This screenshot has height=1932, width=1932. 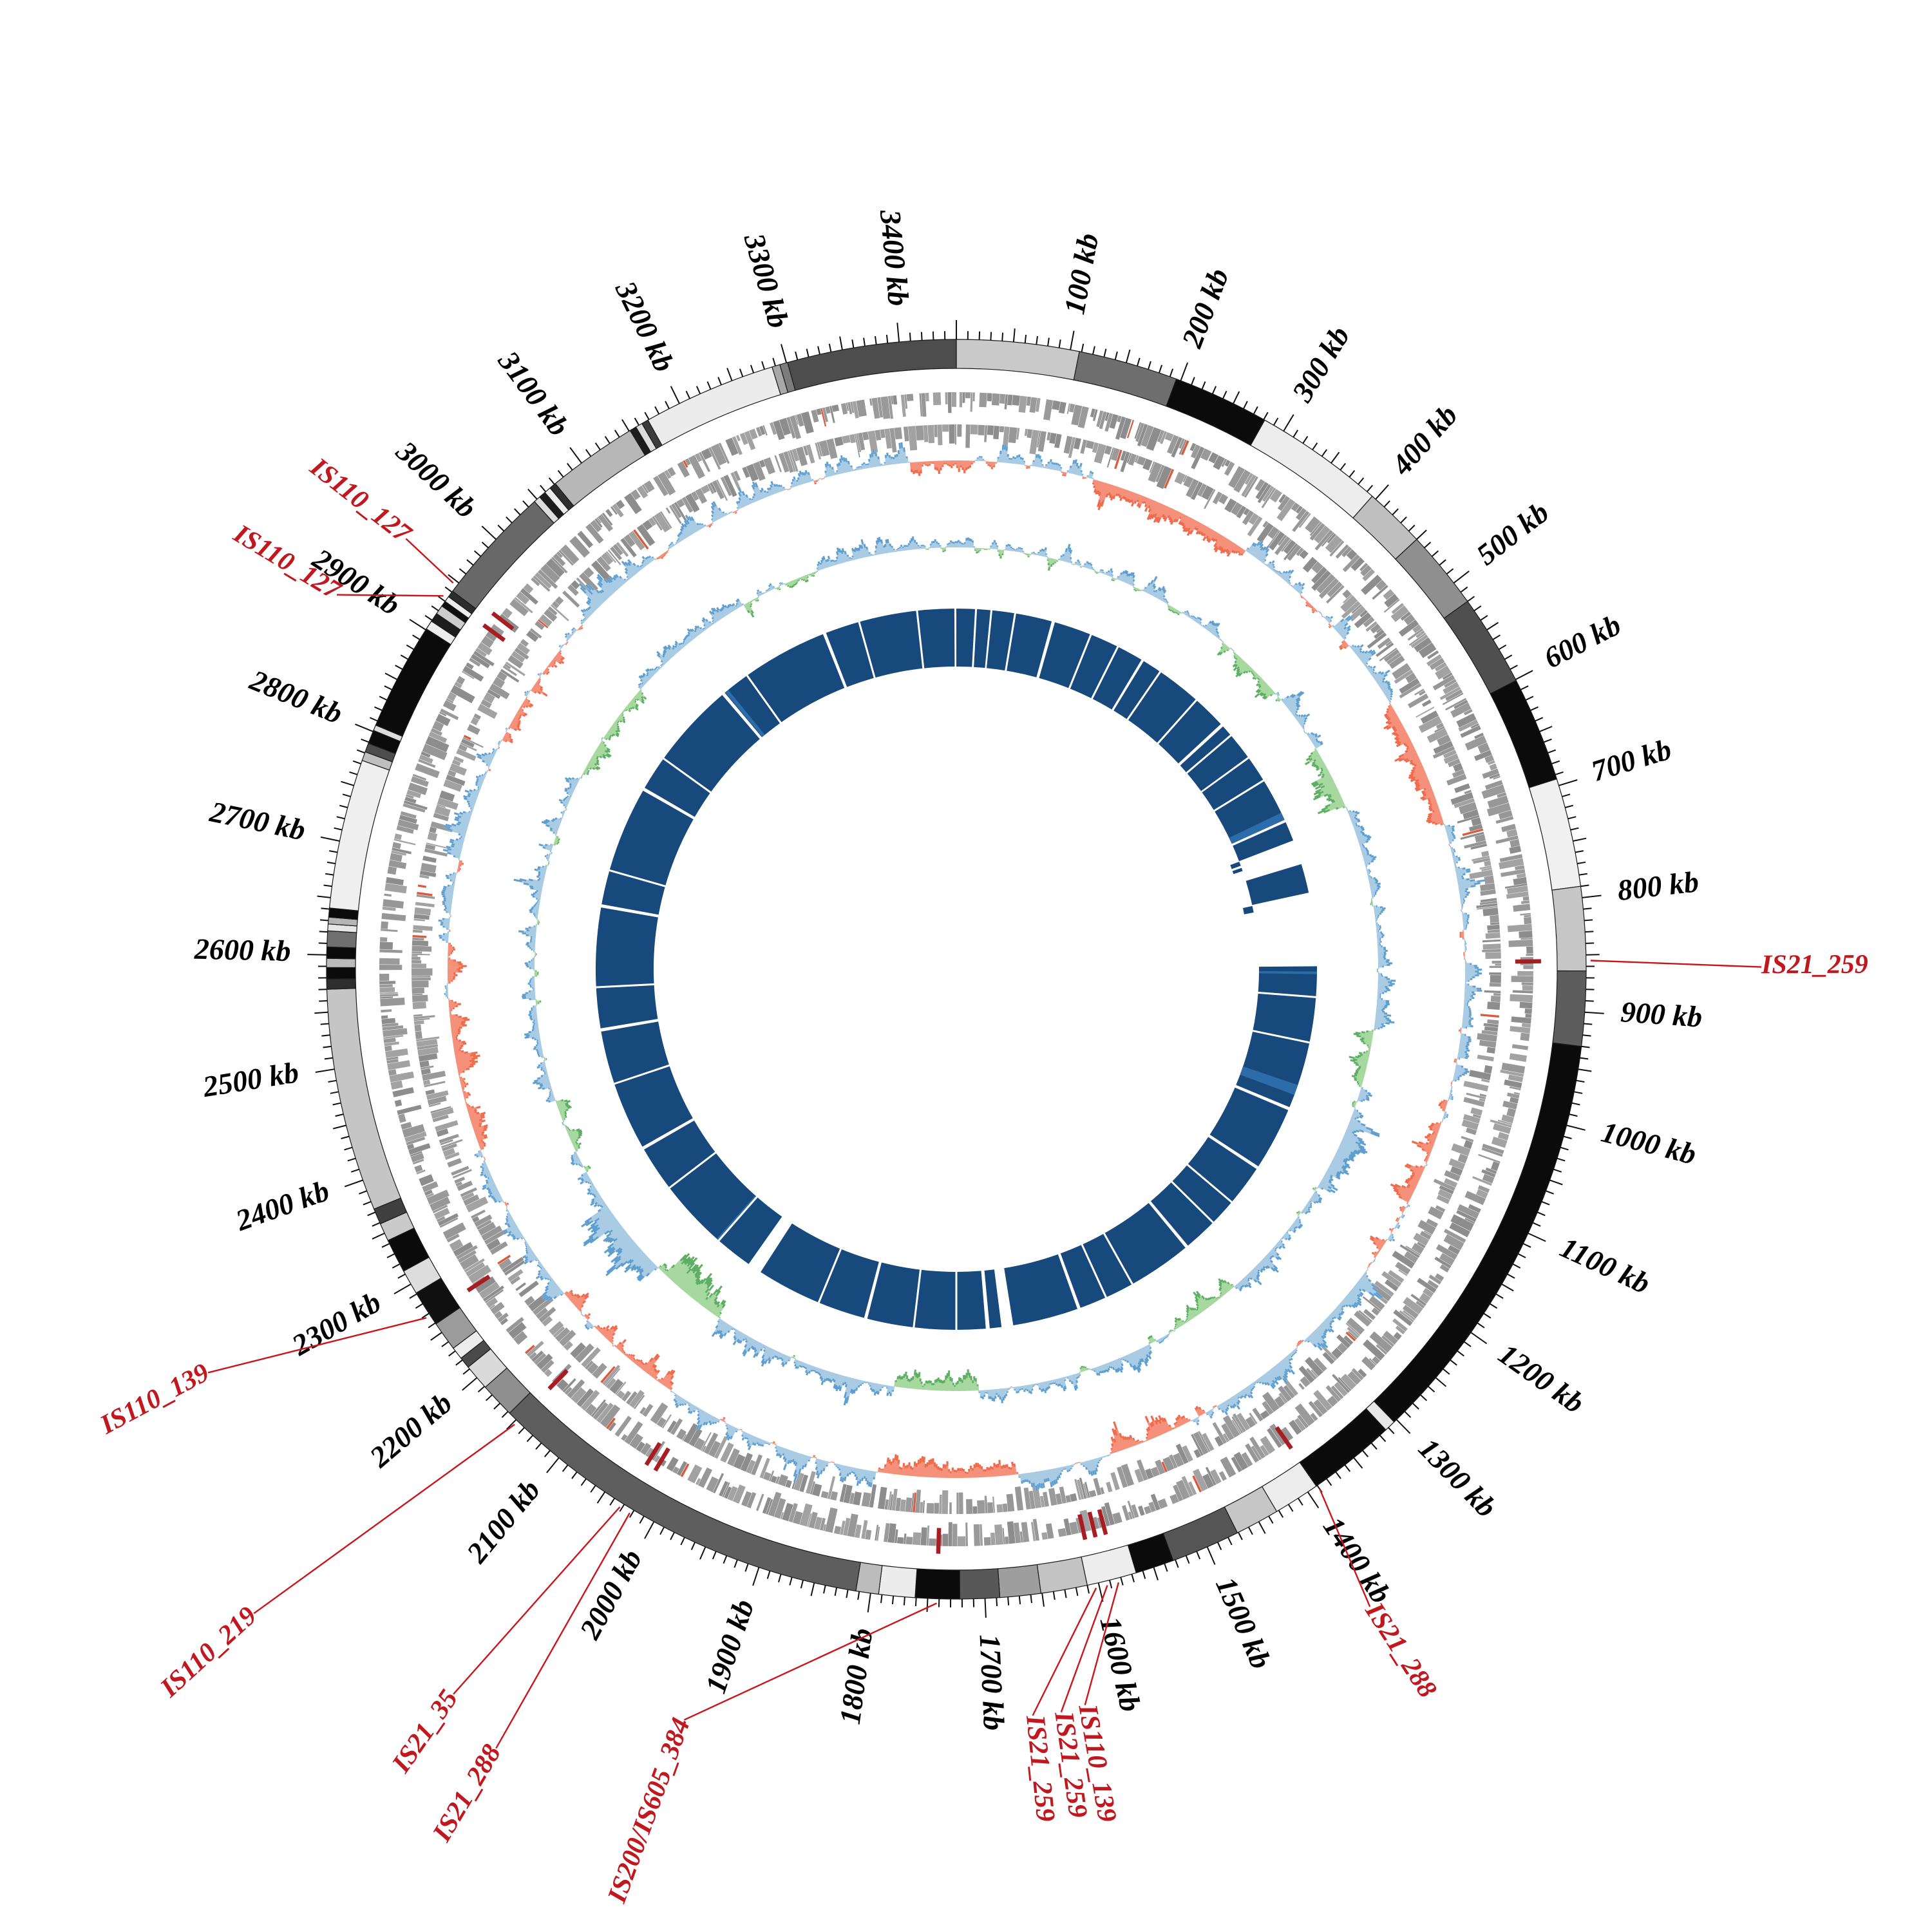 What do you see at coordinates (1243, 1622) in the screenshot?
I see `tick-label: 1500 kb` at bounding box center [1243, 1622].